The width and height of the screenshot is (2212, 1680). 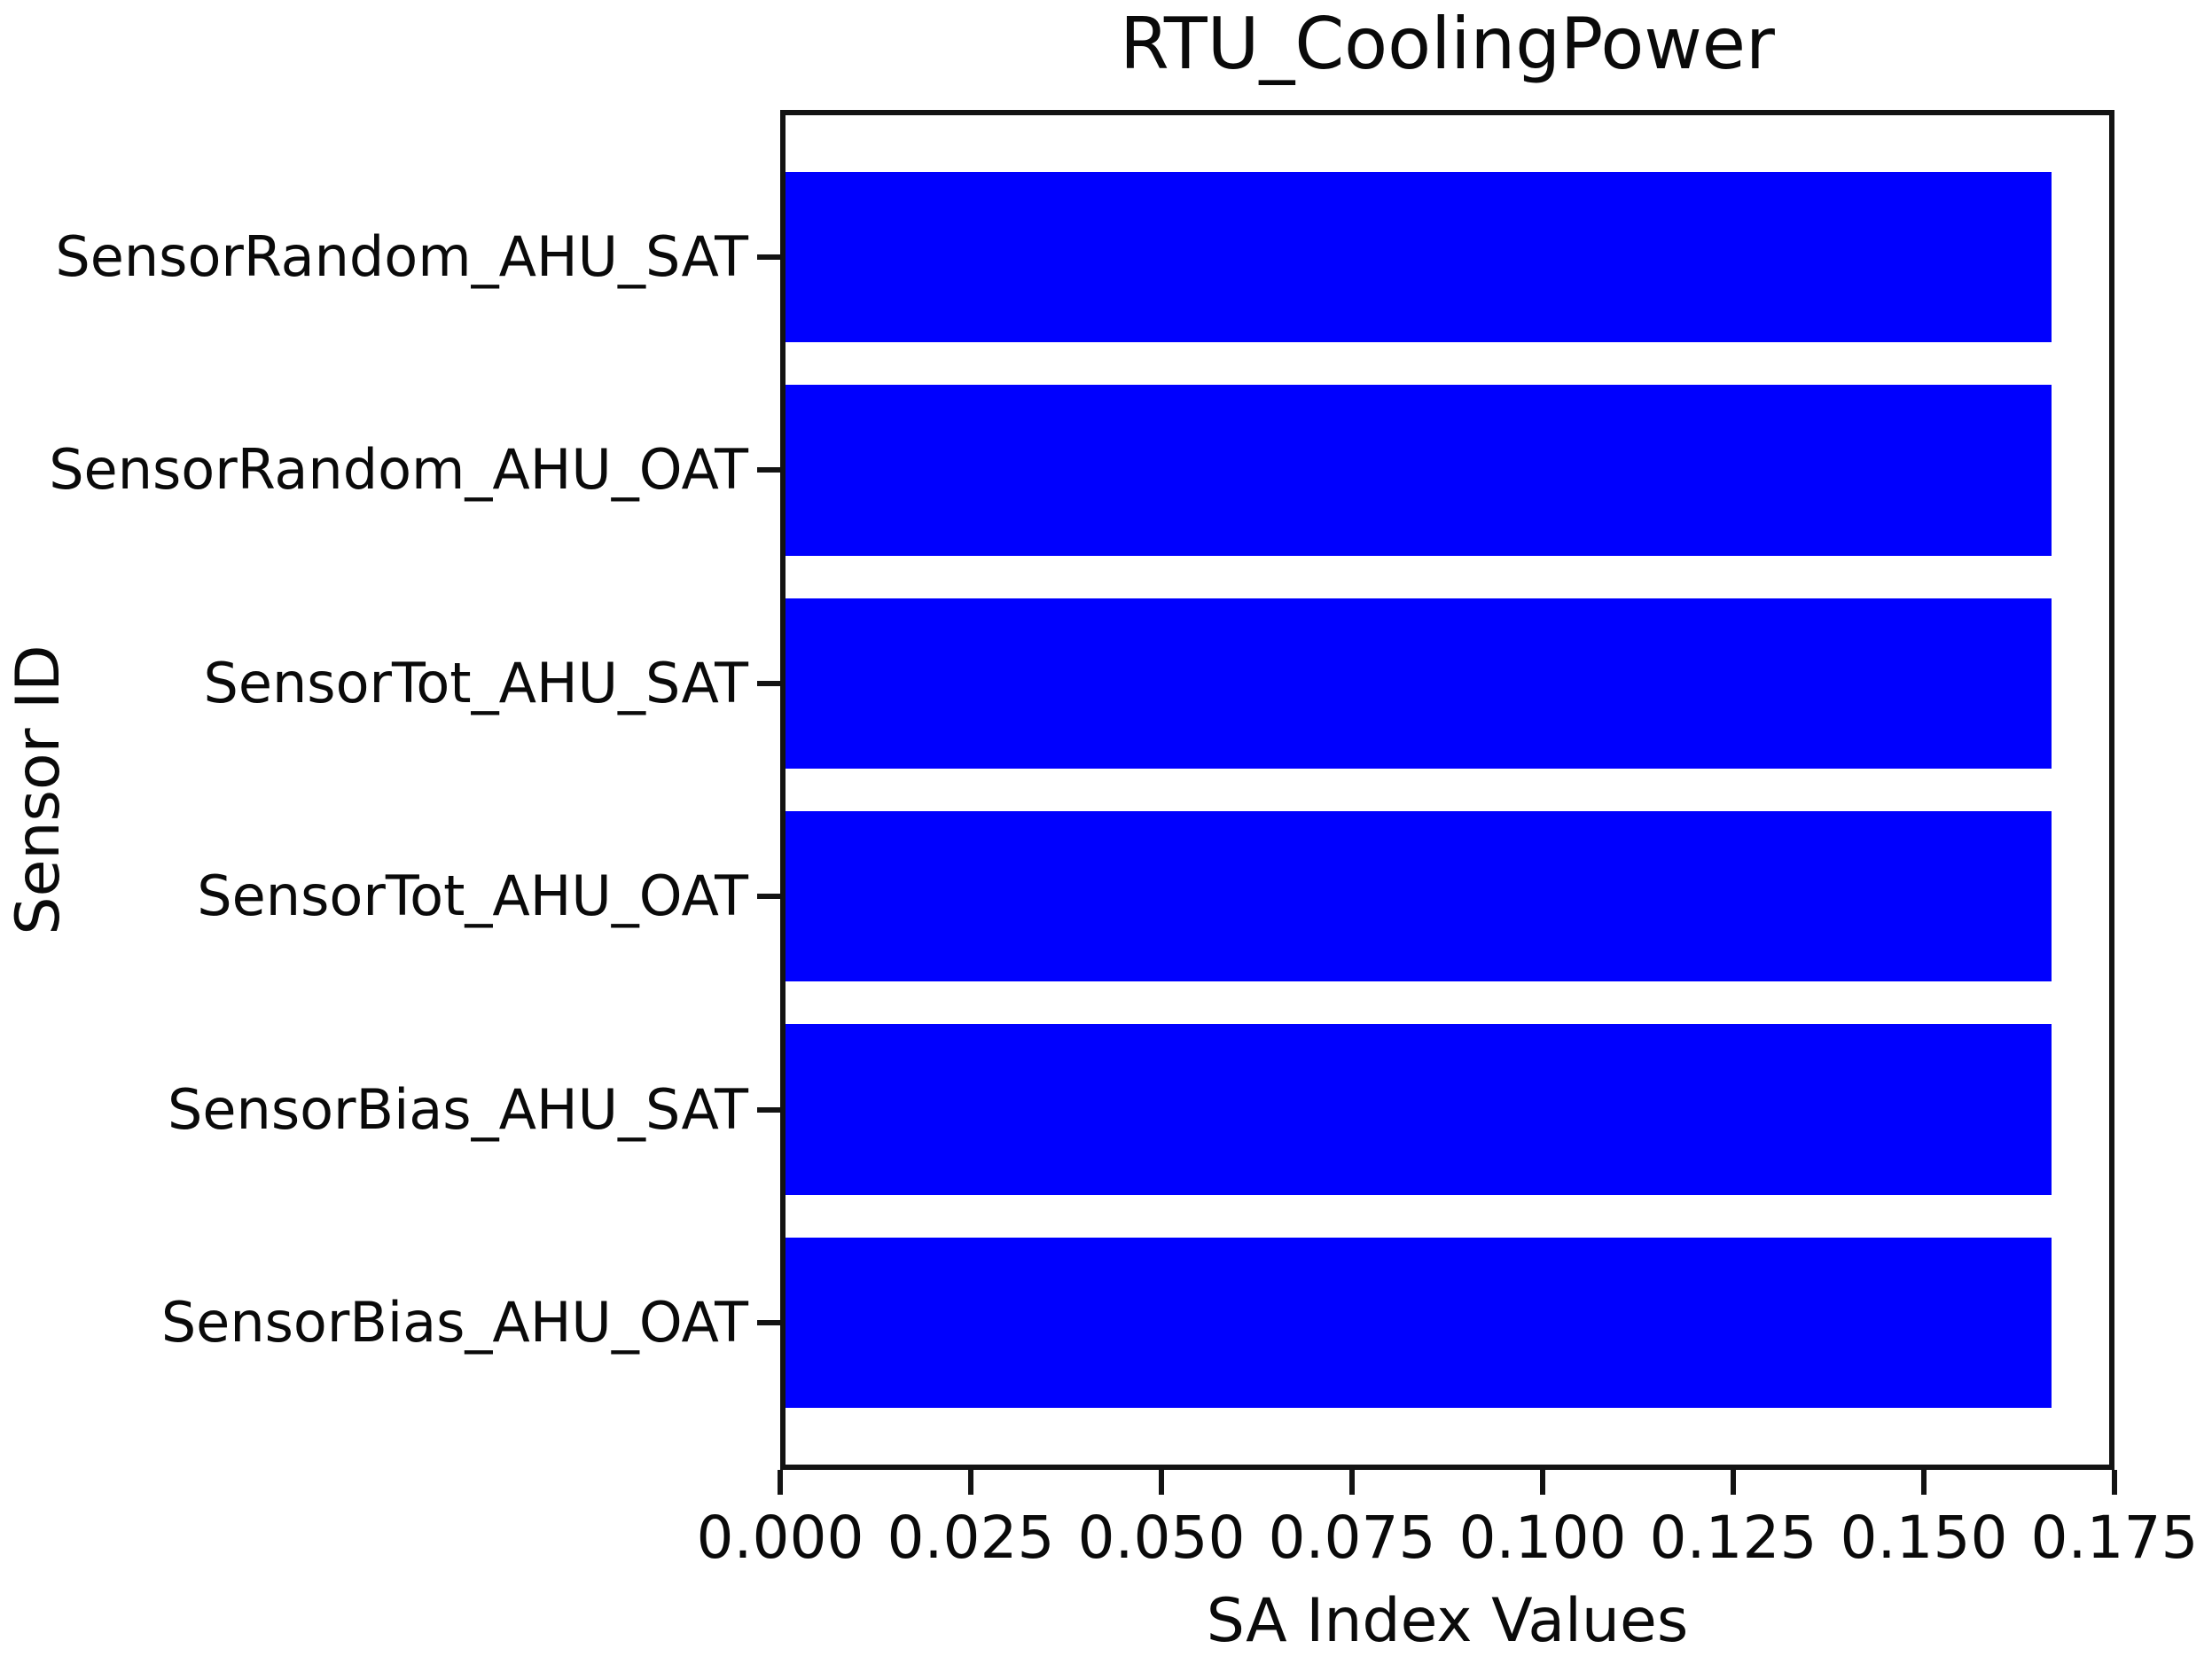 I want to click on y-tick-label: SensorTot_AHU_SAT, so click(x=476, y=682).